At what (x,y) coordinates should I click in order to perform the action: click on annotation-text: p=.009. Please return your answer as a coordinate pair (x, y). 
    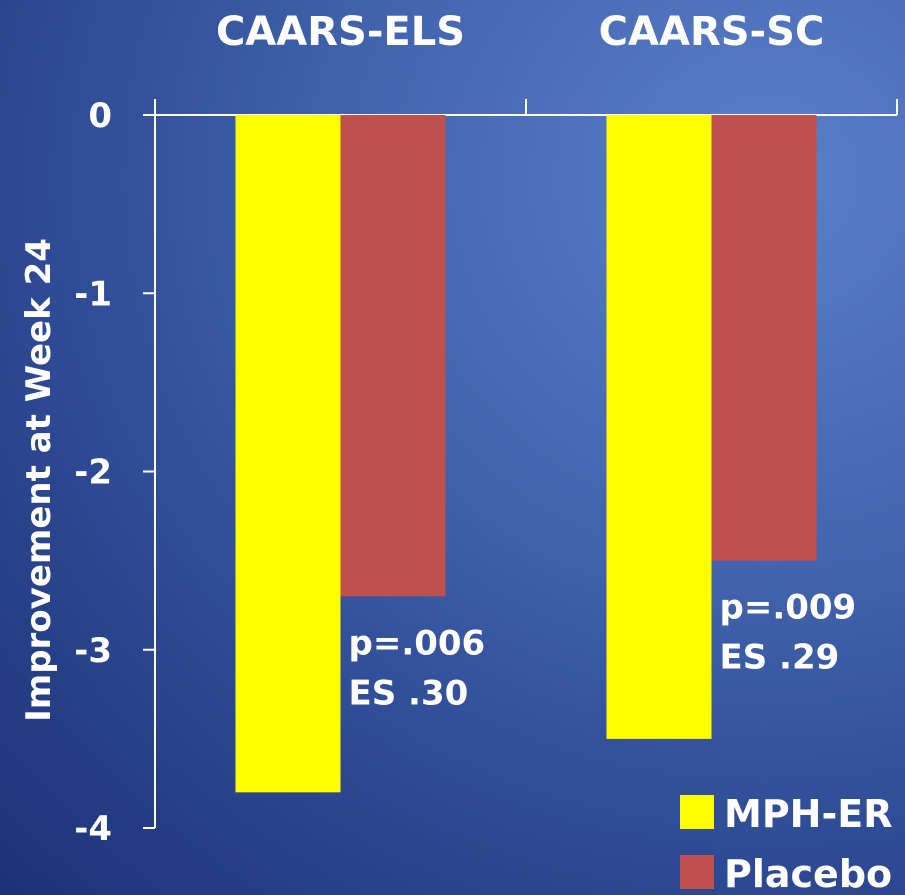
    Looking at the image, I should click on (788, 608).